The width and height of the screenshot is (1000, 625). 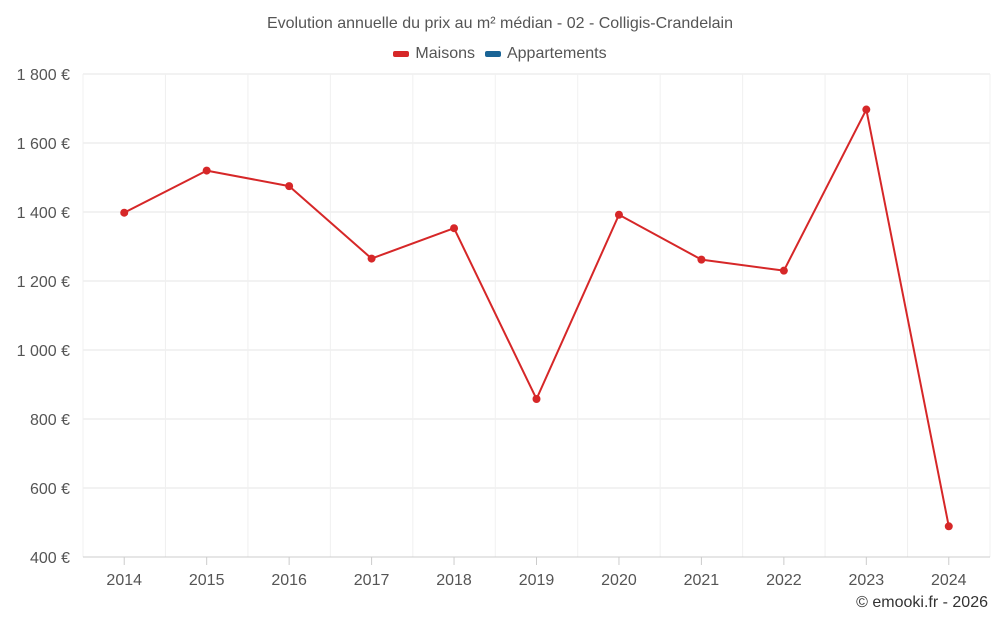 I want to click on y-tick-label: 1 800 €, so click(x=43, y=75).